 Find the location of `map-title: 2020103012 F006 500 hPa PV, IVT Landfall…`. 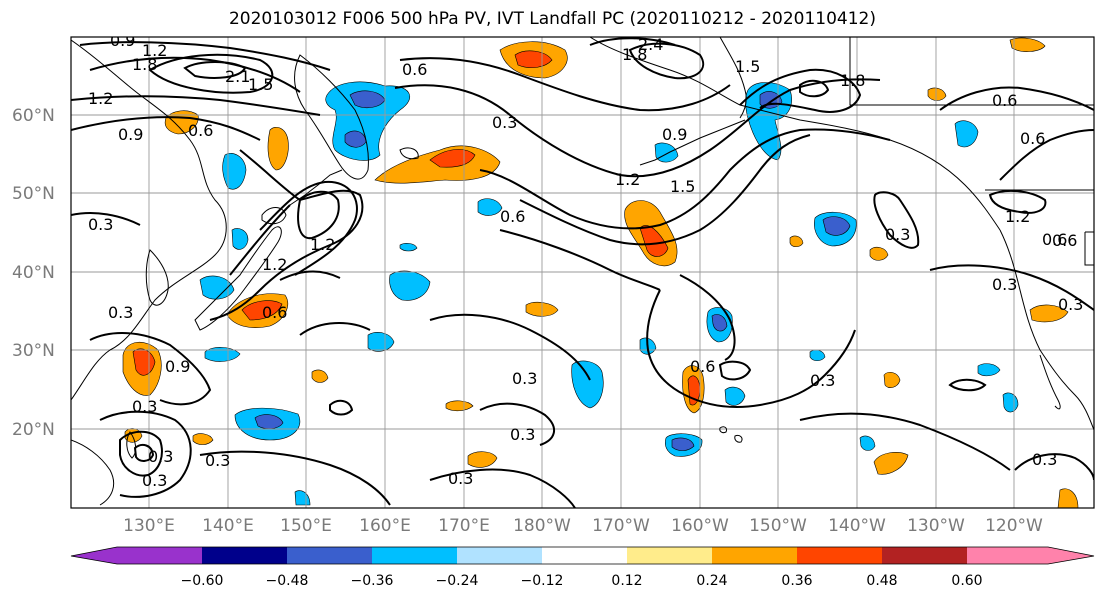

map-title: 2020103012 F006 500 hPa PV, IVT Landfall… is located at coordinates (552, 19).